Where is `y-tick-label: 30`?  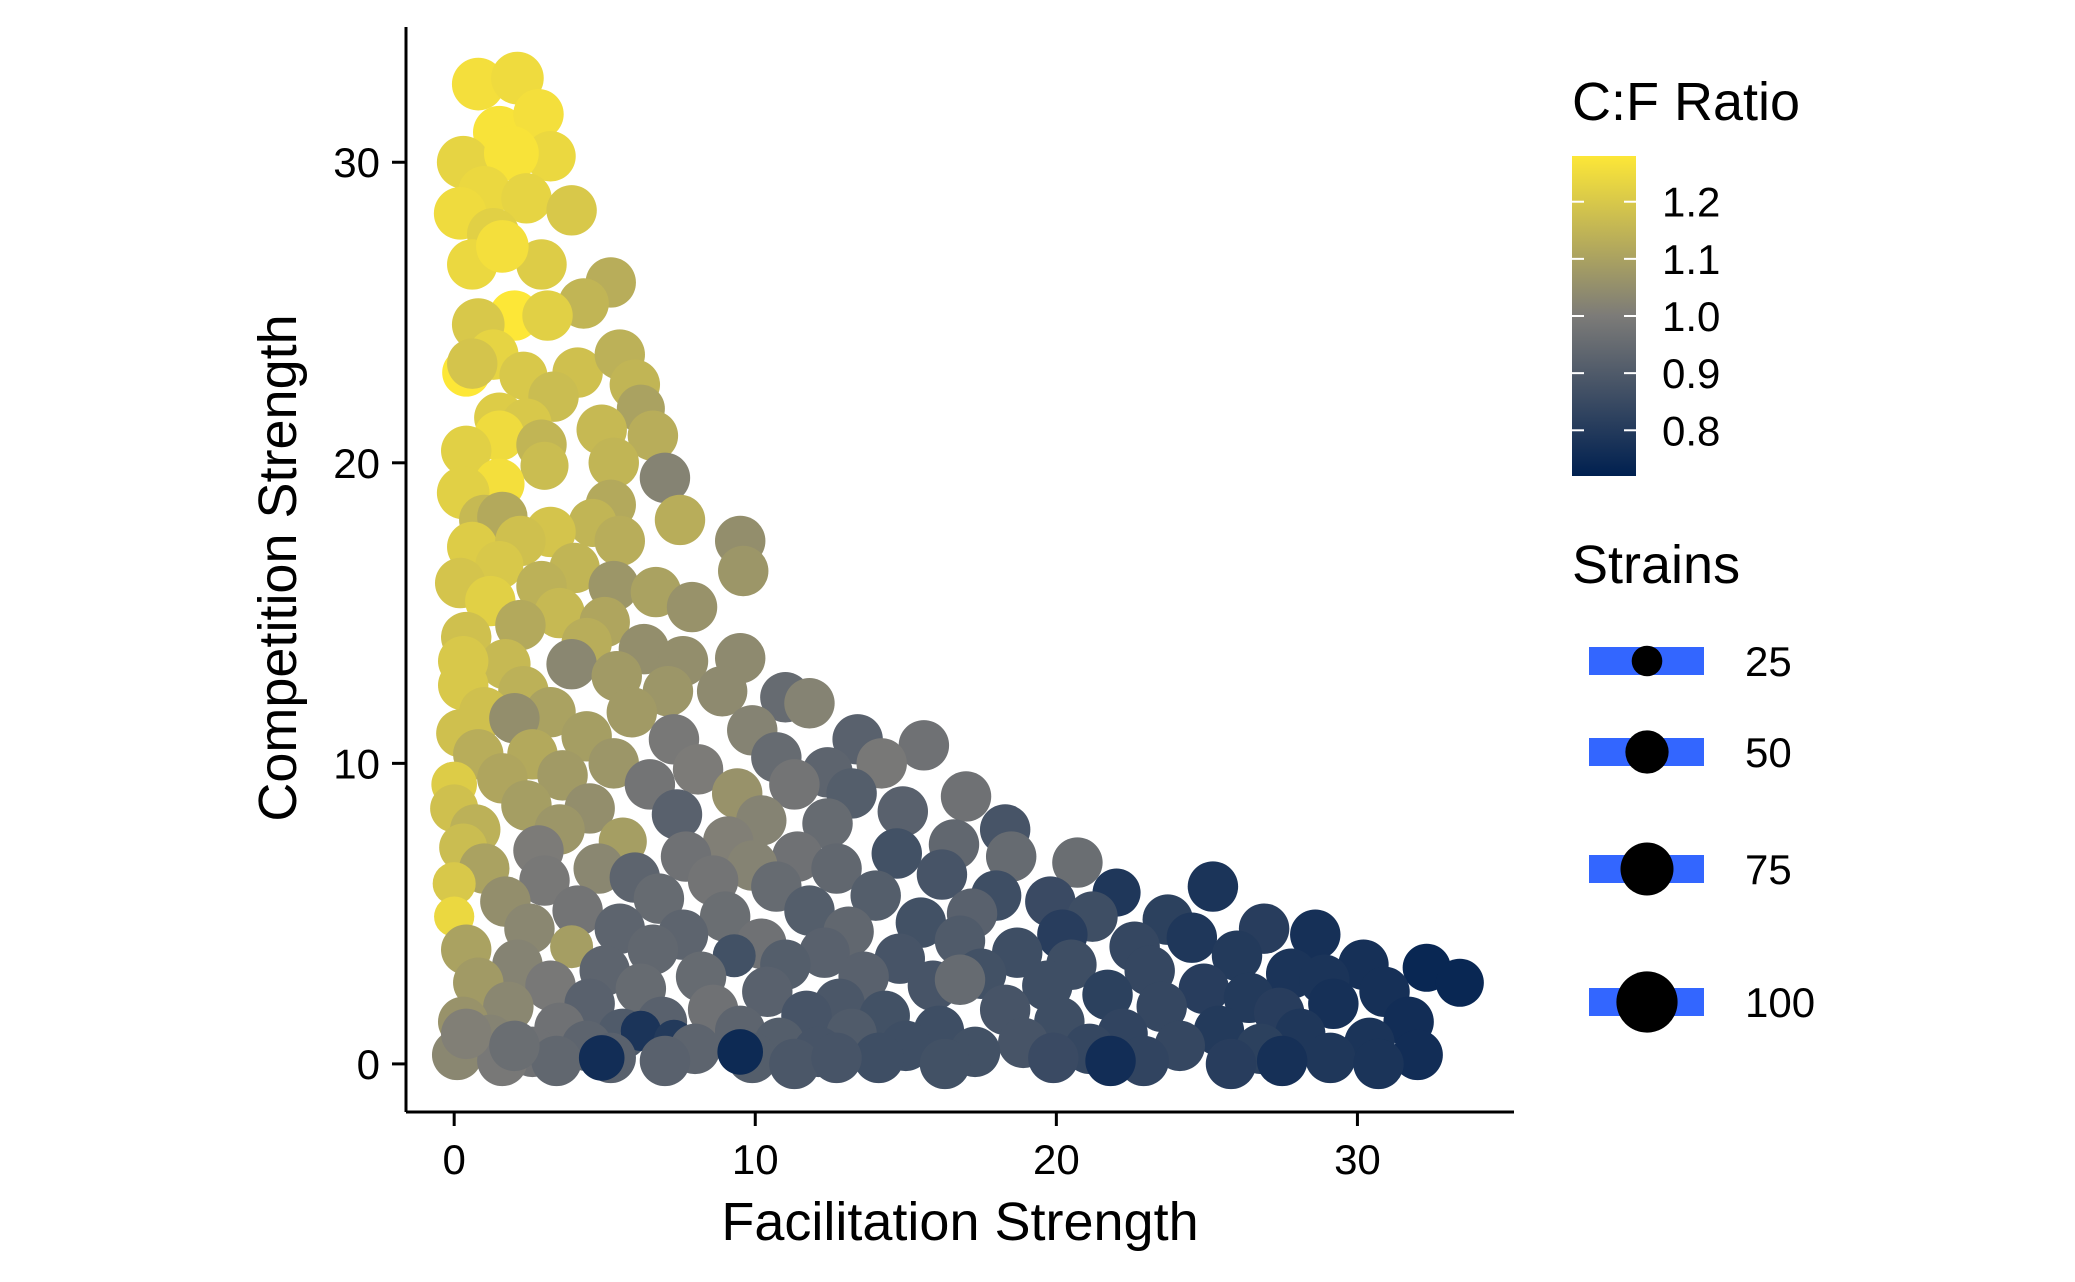
y-tick-label: 30 is located at coordinates (356, 162).